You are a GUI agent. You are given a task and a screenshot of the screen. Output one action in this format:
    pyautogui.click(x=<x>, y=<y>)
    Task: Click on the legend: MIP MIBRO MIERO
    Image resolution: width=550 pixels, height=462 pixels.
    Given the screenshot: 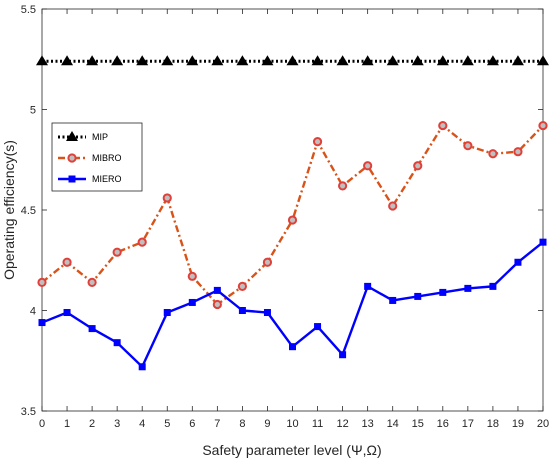 What is the action you would take?
    pyautogui.click(x=97, y=157)
    